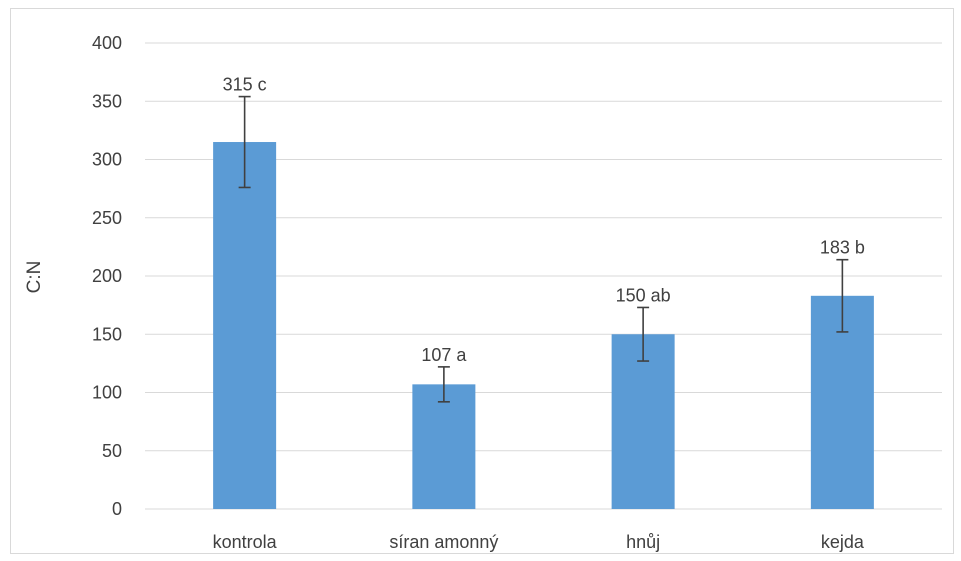 The height and width of the screenshot is (561, 961). What do you see at coordinates (444, 355) in the screenshot?
I see `data-label: 107 a` at bounding box center [444, 355].